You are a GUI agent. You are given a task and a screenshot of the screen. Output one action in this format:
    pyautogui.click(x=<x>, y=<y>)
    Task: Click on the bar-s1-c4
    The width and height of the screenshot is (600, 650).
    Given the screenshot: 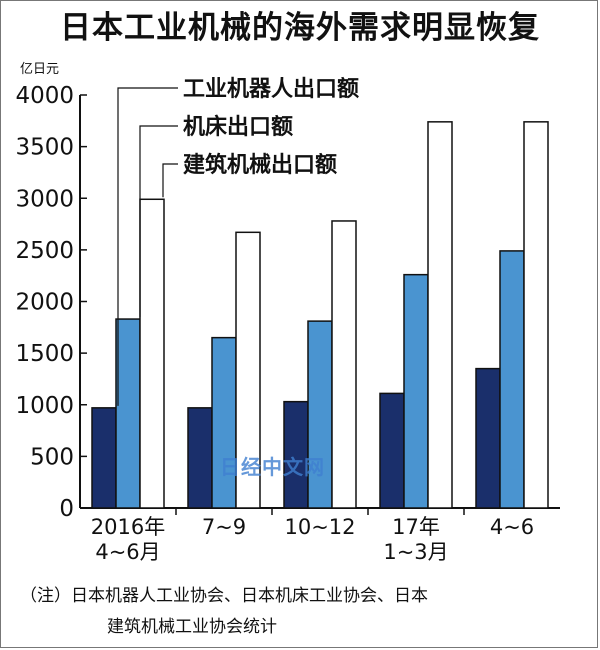 What is the action you would take?
    pyautogui.click(x=512, y=379)
    